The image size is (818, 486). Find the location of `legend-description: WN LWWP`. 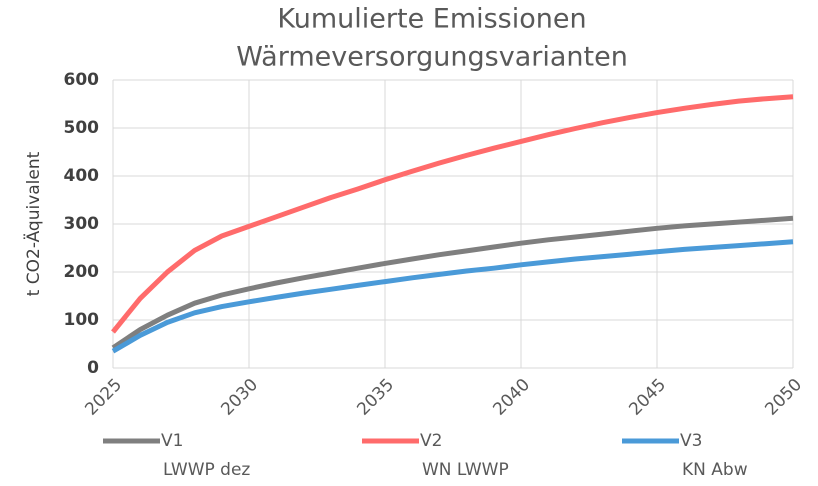

legend-description: WN LWWP is located at coordinates (465, 470).